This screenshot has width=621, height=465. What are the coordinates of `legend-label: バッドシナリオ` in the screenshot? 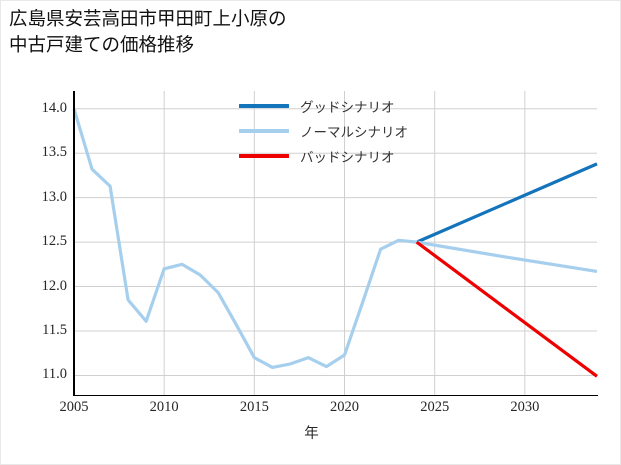 It's located at (347, 157).